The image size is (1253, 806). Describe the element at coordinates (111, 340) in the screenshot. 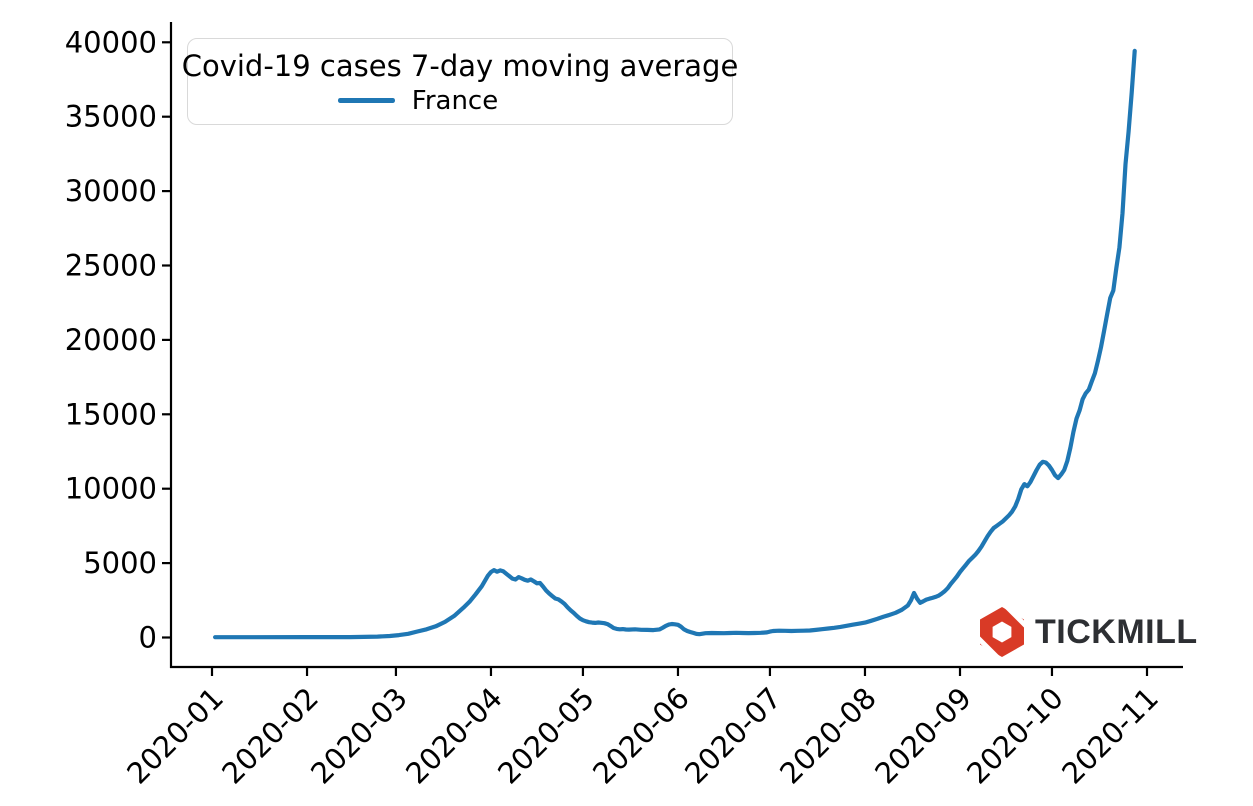

I see `y-tick-label: 20000` at that location.